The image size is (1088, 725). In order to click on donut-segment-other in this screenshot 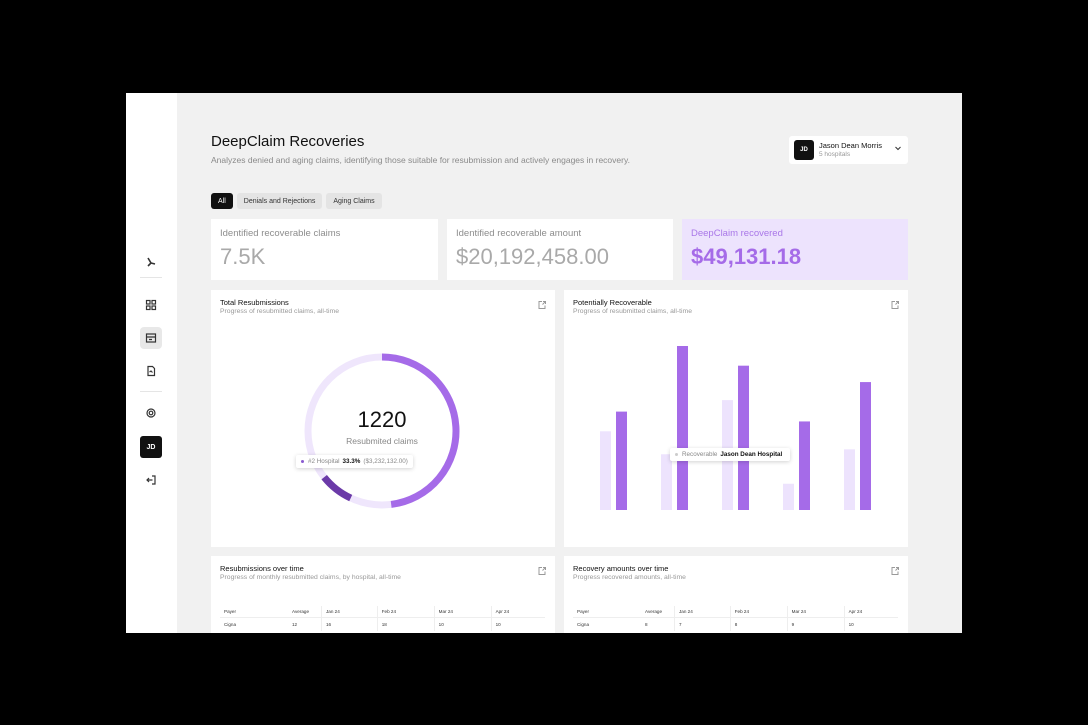, I will do `click(420, 430)`.